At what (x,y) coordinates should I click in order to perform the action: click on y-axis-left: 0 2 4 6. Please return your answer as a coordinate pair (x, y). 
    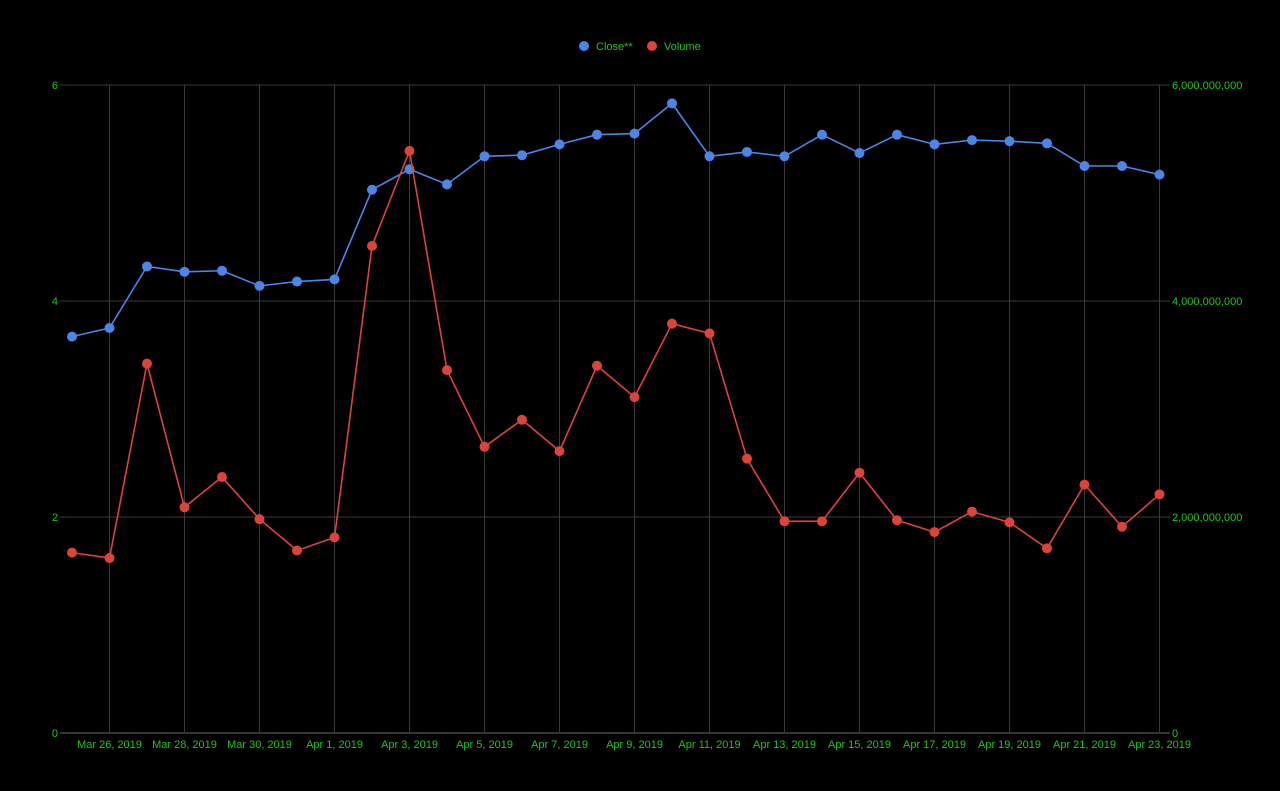
    Looking at the image, I should click on (55, 410).